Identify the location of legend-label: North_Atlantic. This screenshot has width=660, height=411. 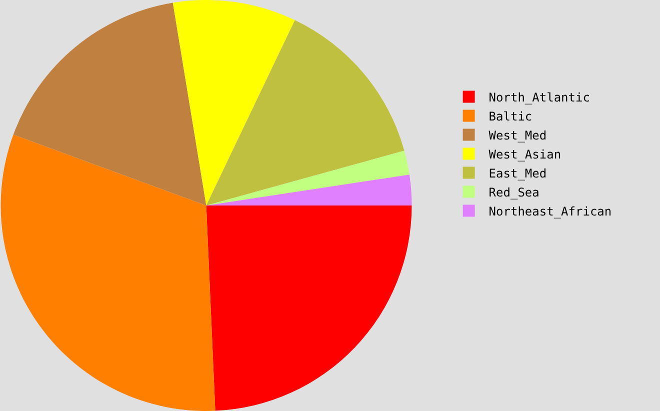
(539, 97).